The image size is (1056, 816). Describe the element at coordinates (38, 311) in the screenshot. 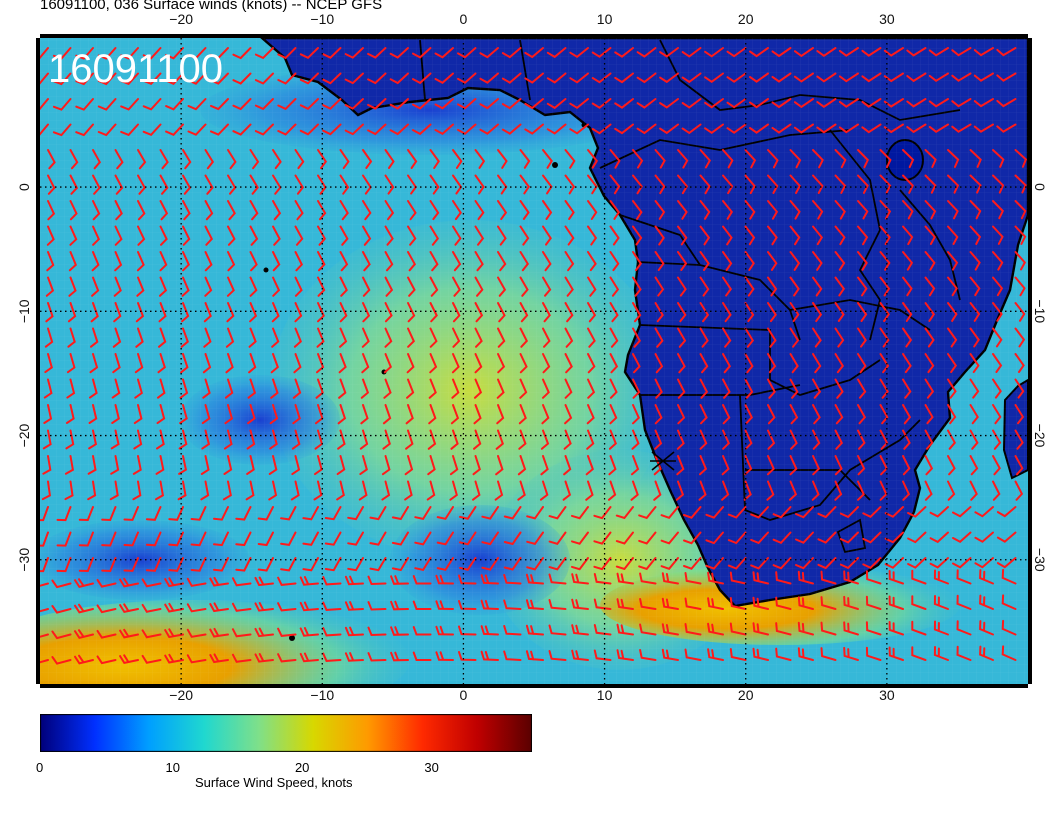

I see `frame-tick` at that location.